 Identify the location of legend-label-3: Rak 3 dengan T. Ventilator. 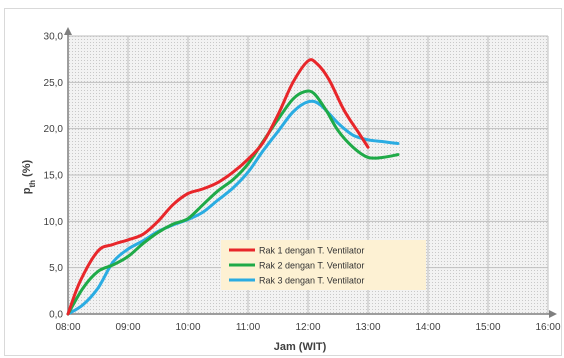
(311, 281).